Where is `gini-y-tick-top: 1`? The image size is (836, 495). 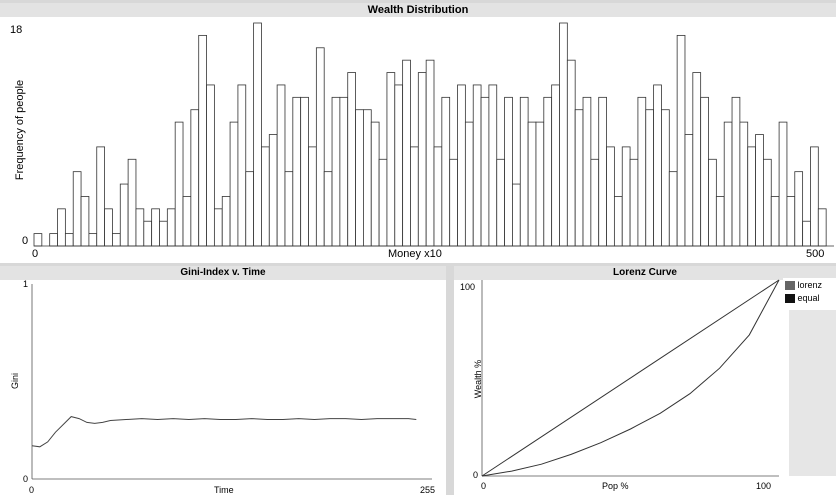 gini-y-tick-top: 1 is located at coordinates (26, 284).